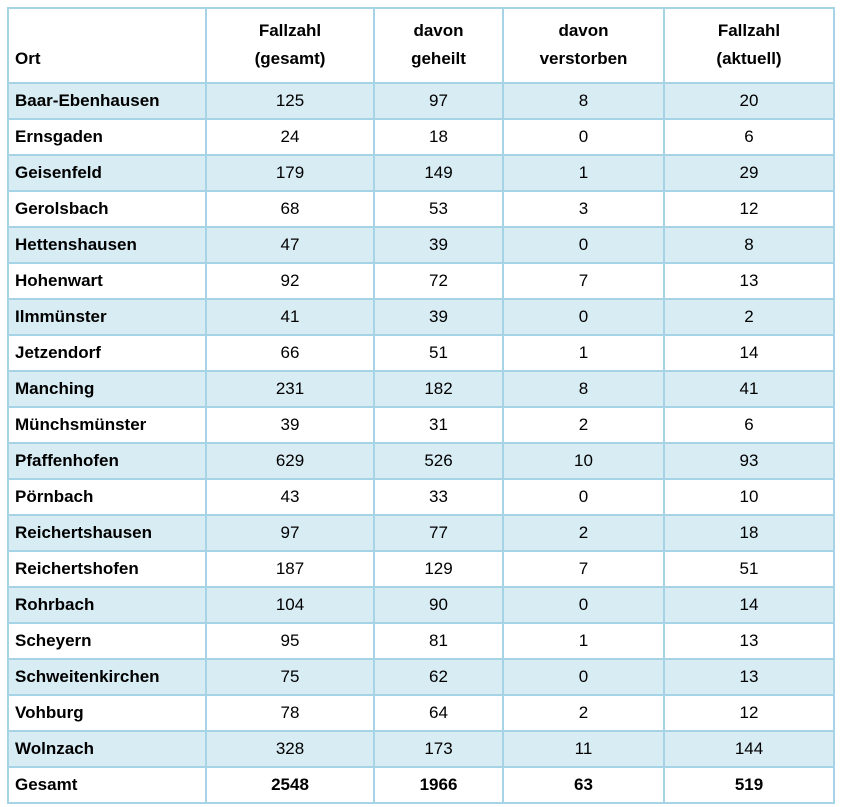  Describe the element at coordinates (290, 173) in the screenshot. I see `fallzahl-gesamt-cell: 179` at that location.